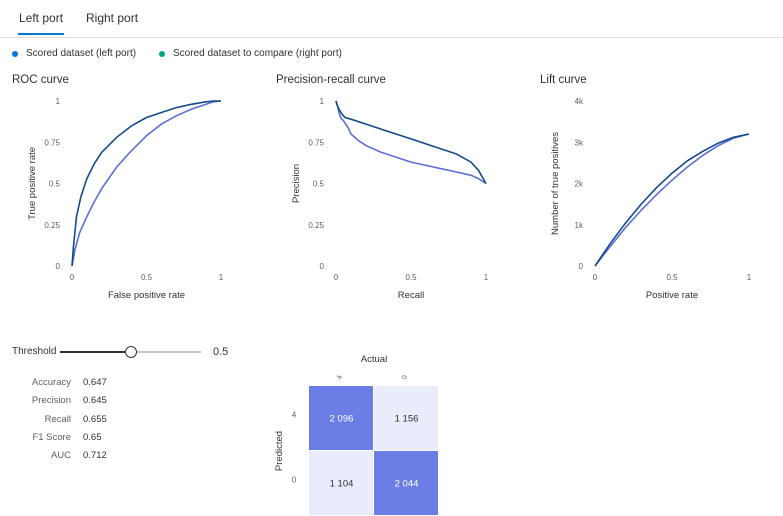 The width and height of the screenshot is (783, 516). Describe the element at coordinates (58, 266) in the screenshot. I see `y-tick-label: 0` at that location.